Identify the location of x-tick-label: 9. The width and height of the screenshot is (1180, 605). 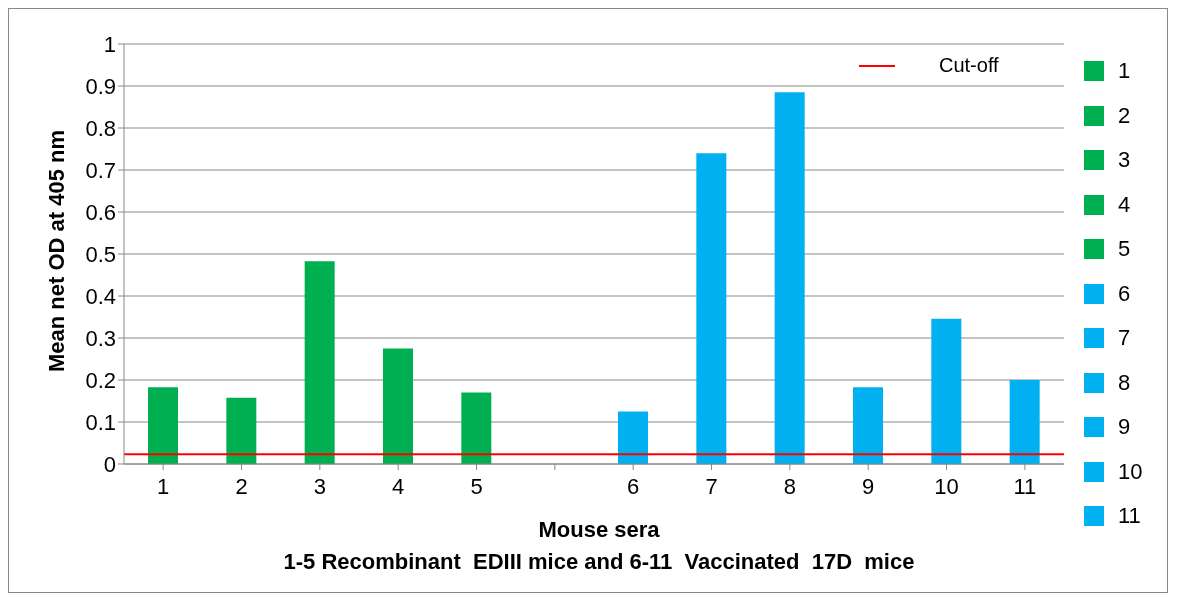
(868, 486).